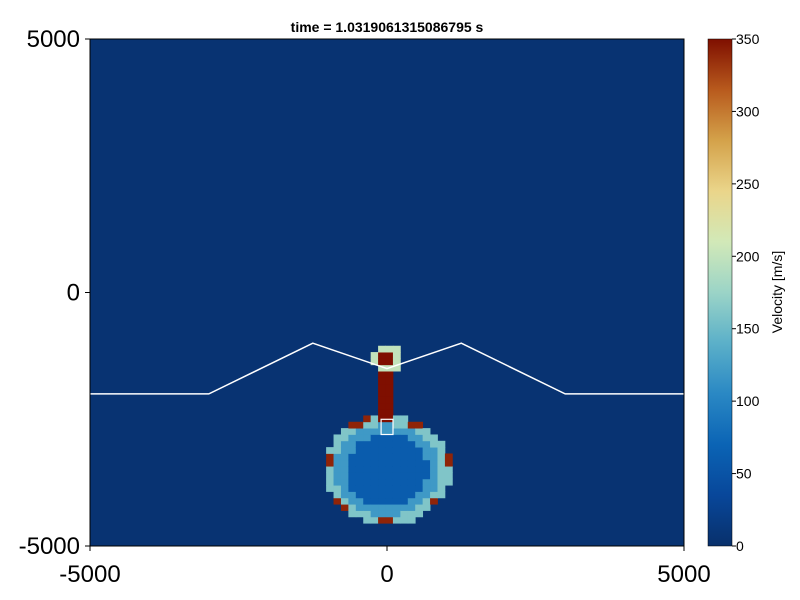  What do you see at coordinates (49, 546) in the screenshot?
I see `y-tick-label: -5000` at bounding box center [49, 546].